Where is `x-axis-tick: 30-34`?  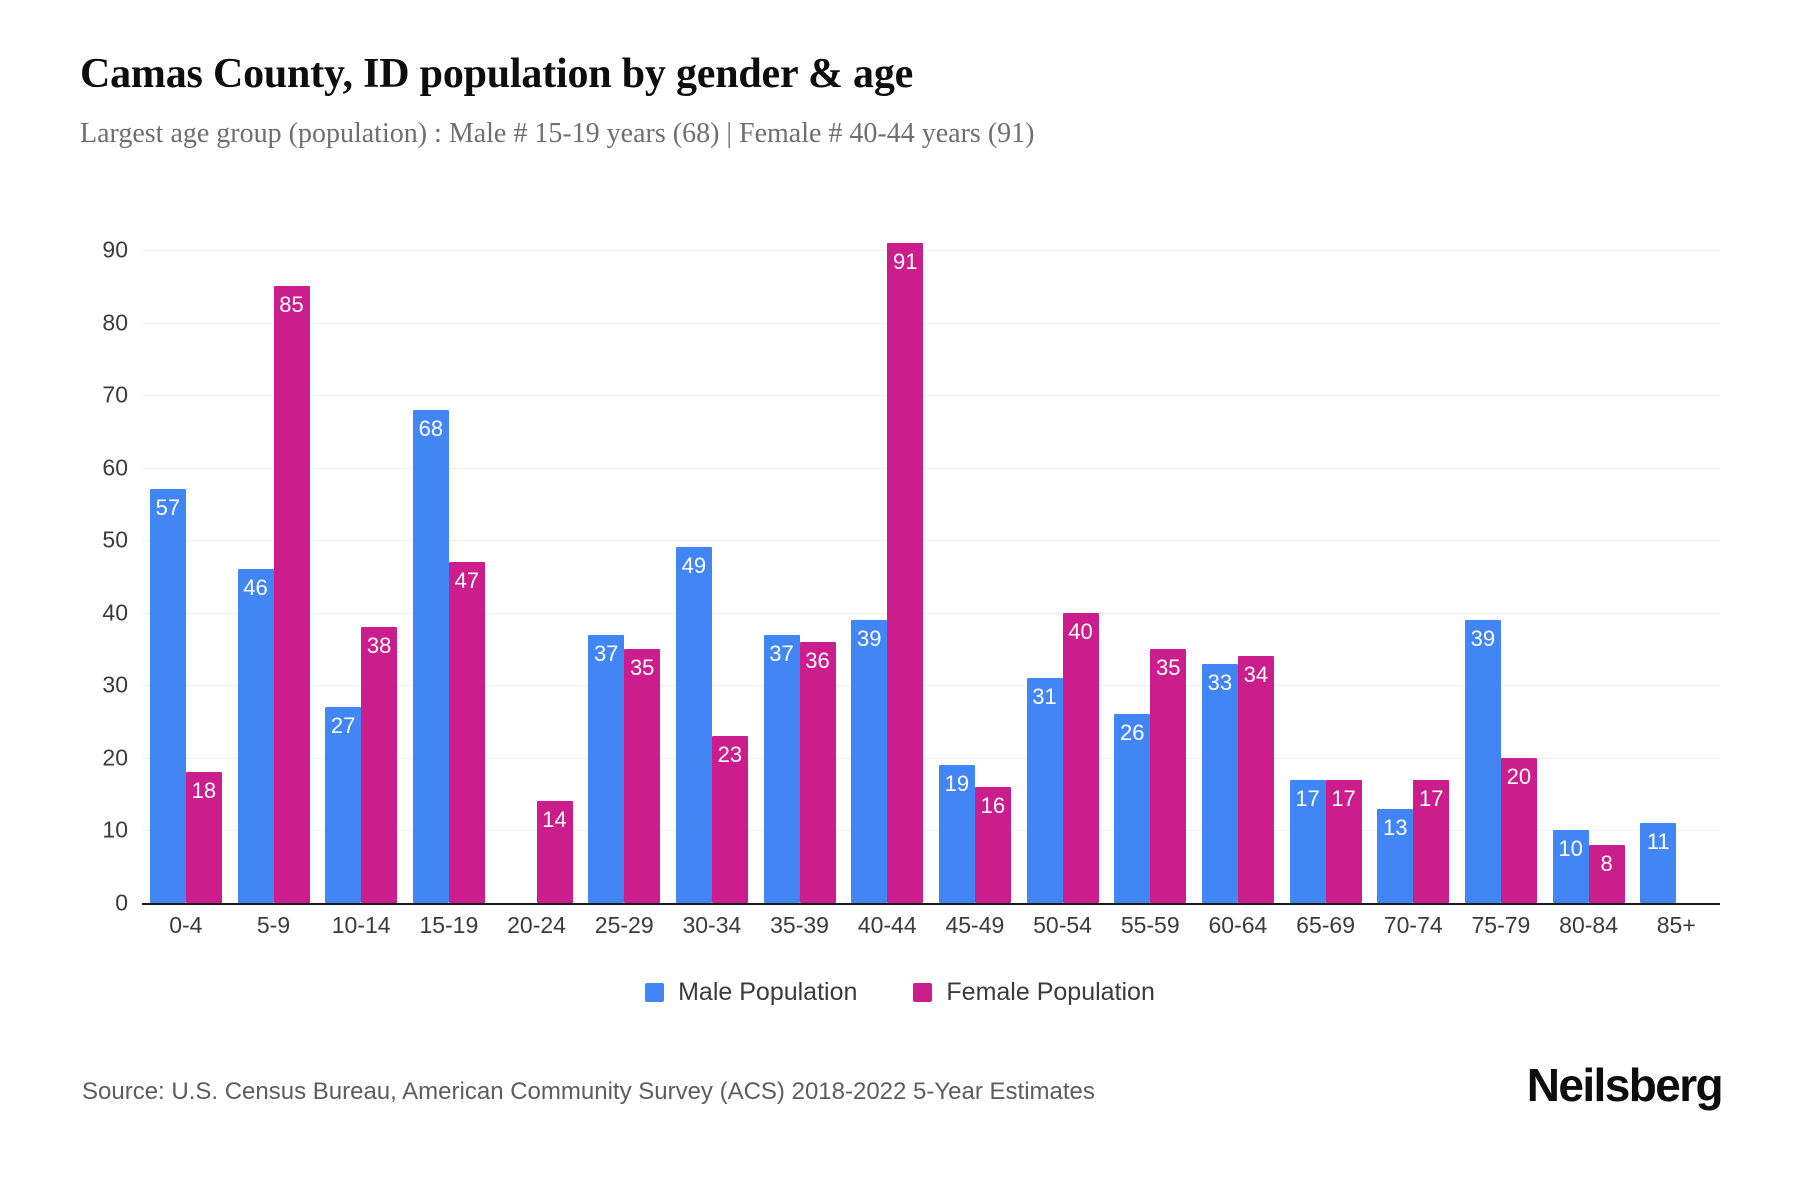 x-axis-tick: 30-34 is located at coordinates (712, 925).